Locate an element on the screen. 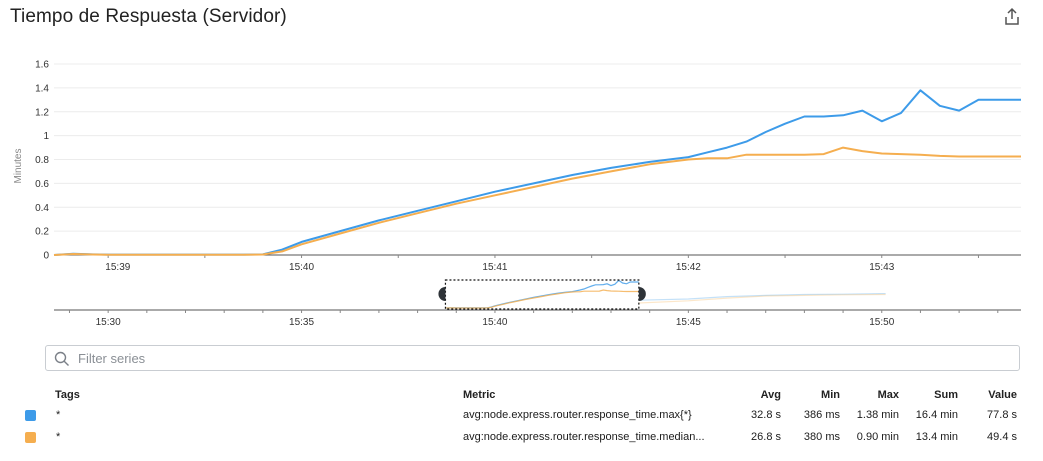  filter-series-box is located at coordinates (532, 358).